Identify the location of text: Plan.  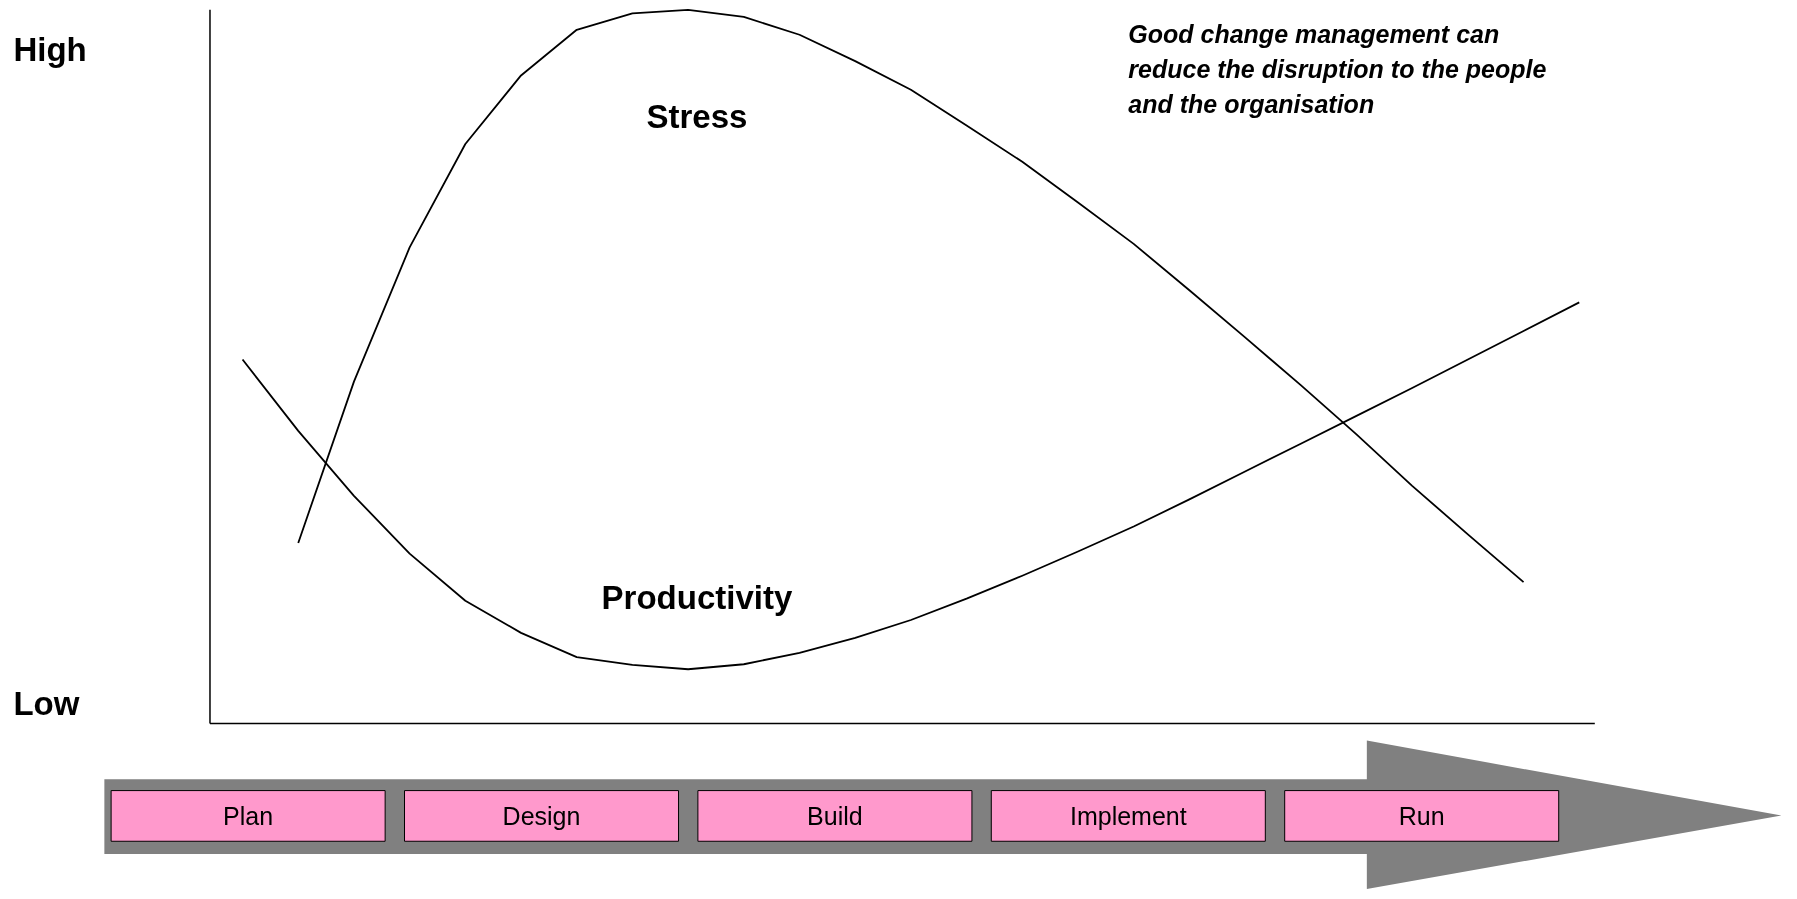
(248, 816).